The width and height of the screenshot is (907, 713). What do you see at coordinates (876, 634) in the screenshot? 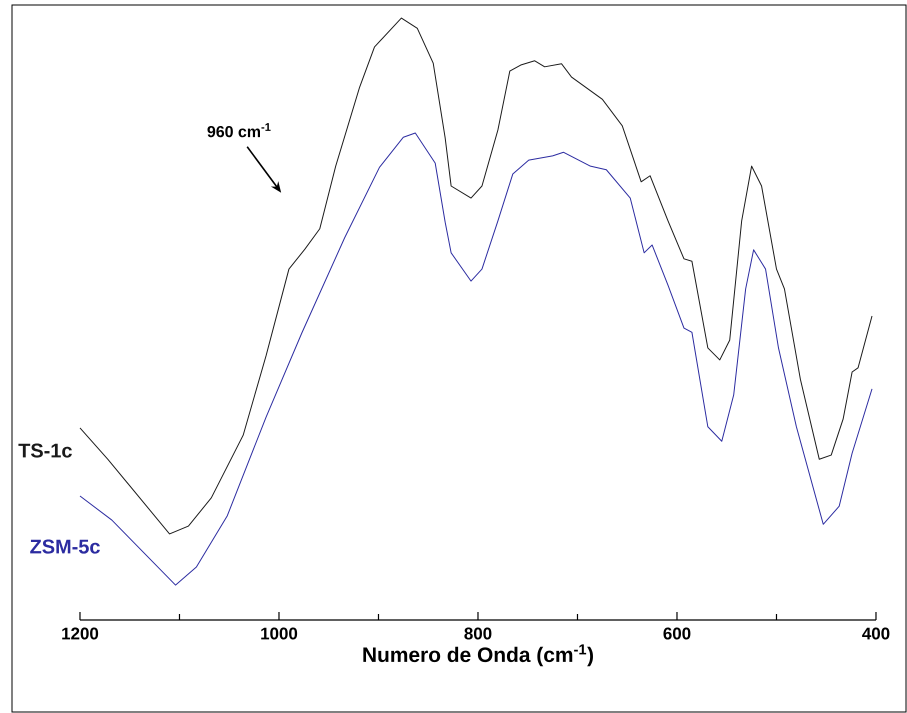
I see `x-tick-label: 400` at bounding box center [876, 634].